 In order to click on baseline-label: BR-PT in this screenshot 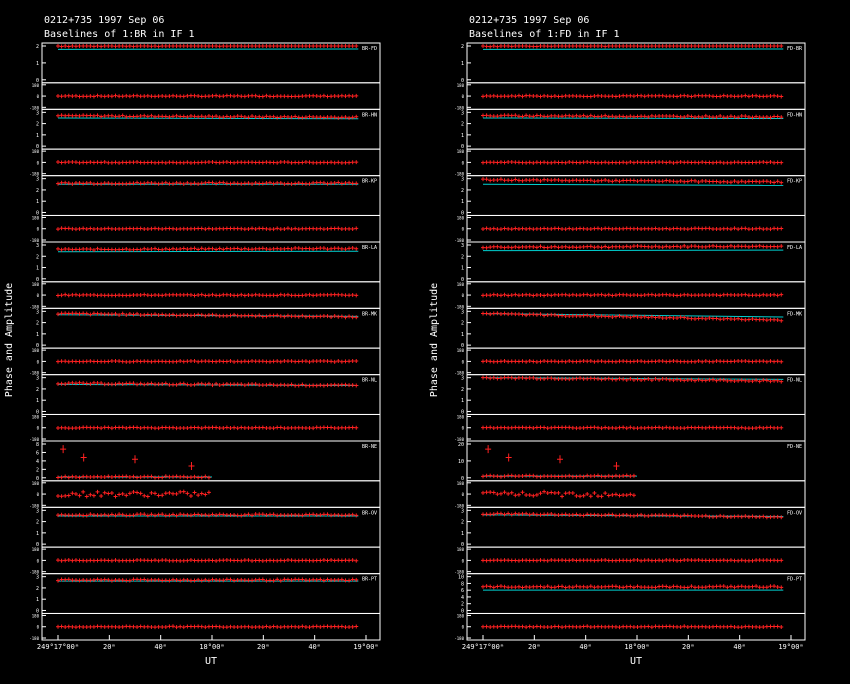, I will do `click(369, 580)`.